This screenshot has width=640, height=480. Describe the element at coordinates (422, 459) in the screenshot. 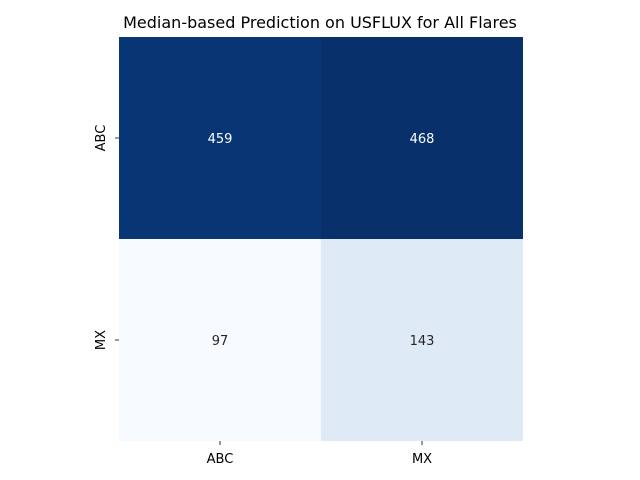

I see `x-tick-label: MX` at that location.